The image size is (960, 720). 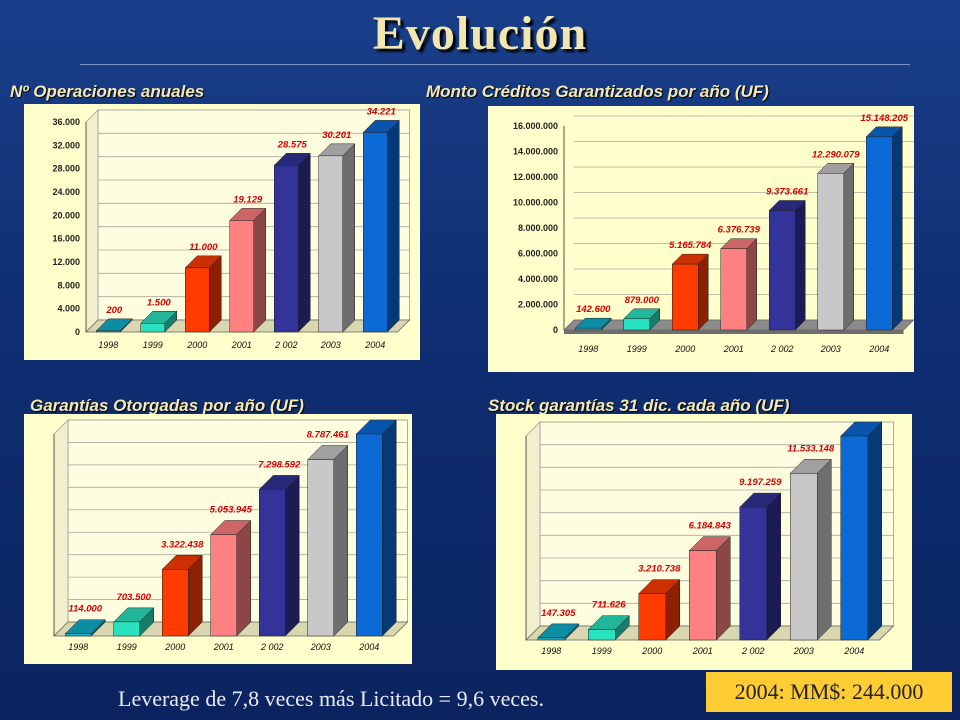 I want to click on y-tick-label: 4.000.000, so click(x=538, y=279).